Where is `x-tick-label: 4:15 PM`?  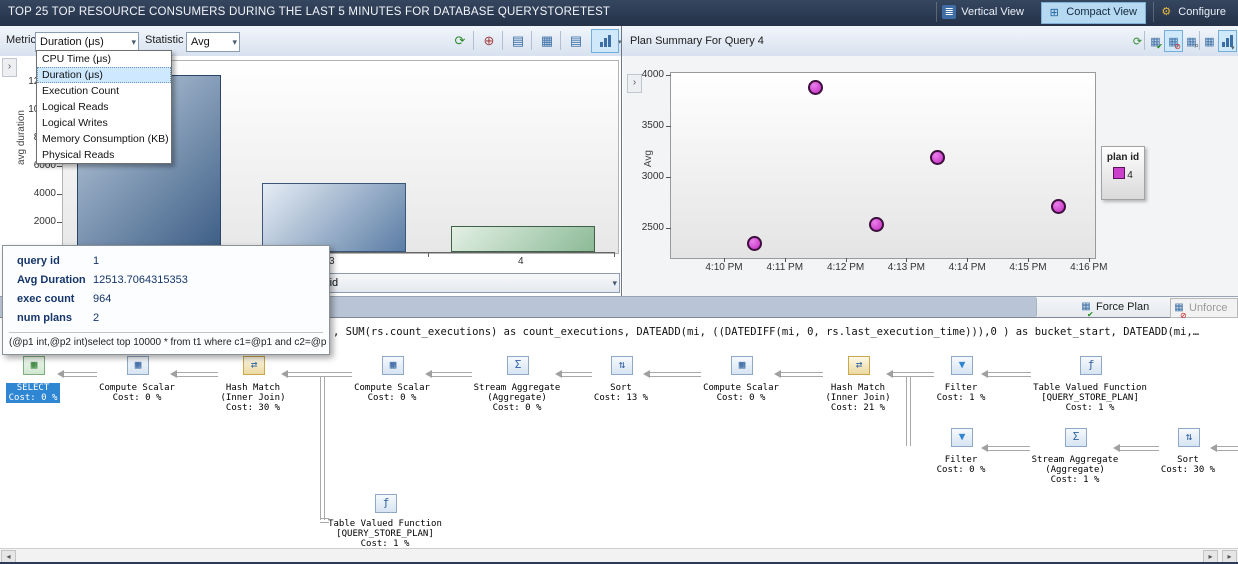
x-tick-label: 4:15 PM is located at coordinates (1028, 267).